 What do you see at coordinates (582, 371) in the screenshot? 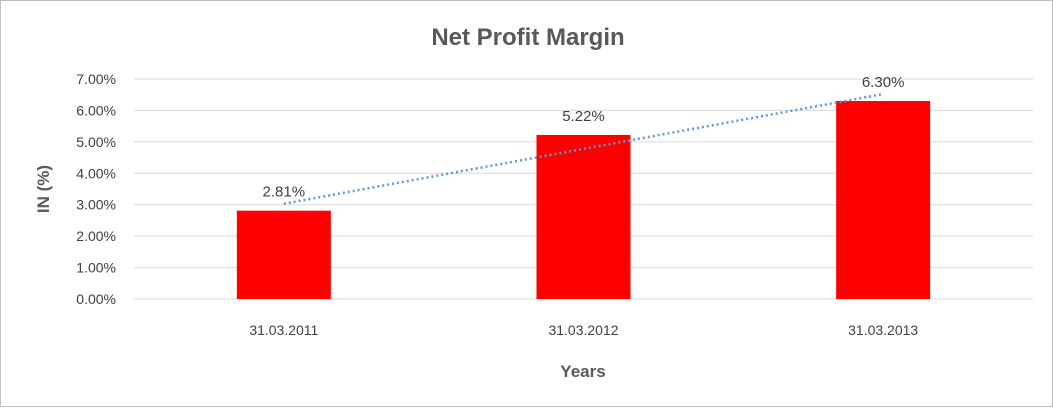
I see `x-axis-title: Years` at bounding box center [582, 371].